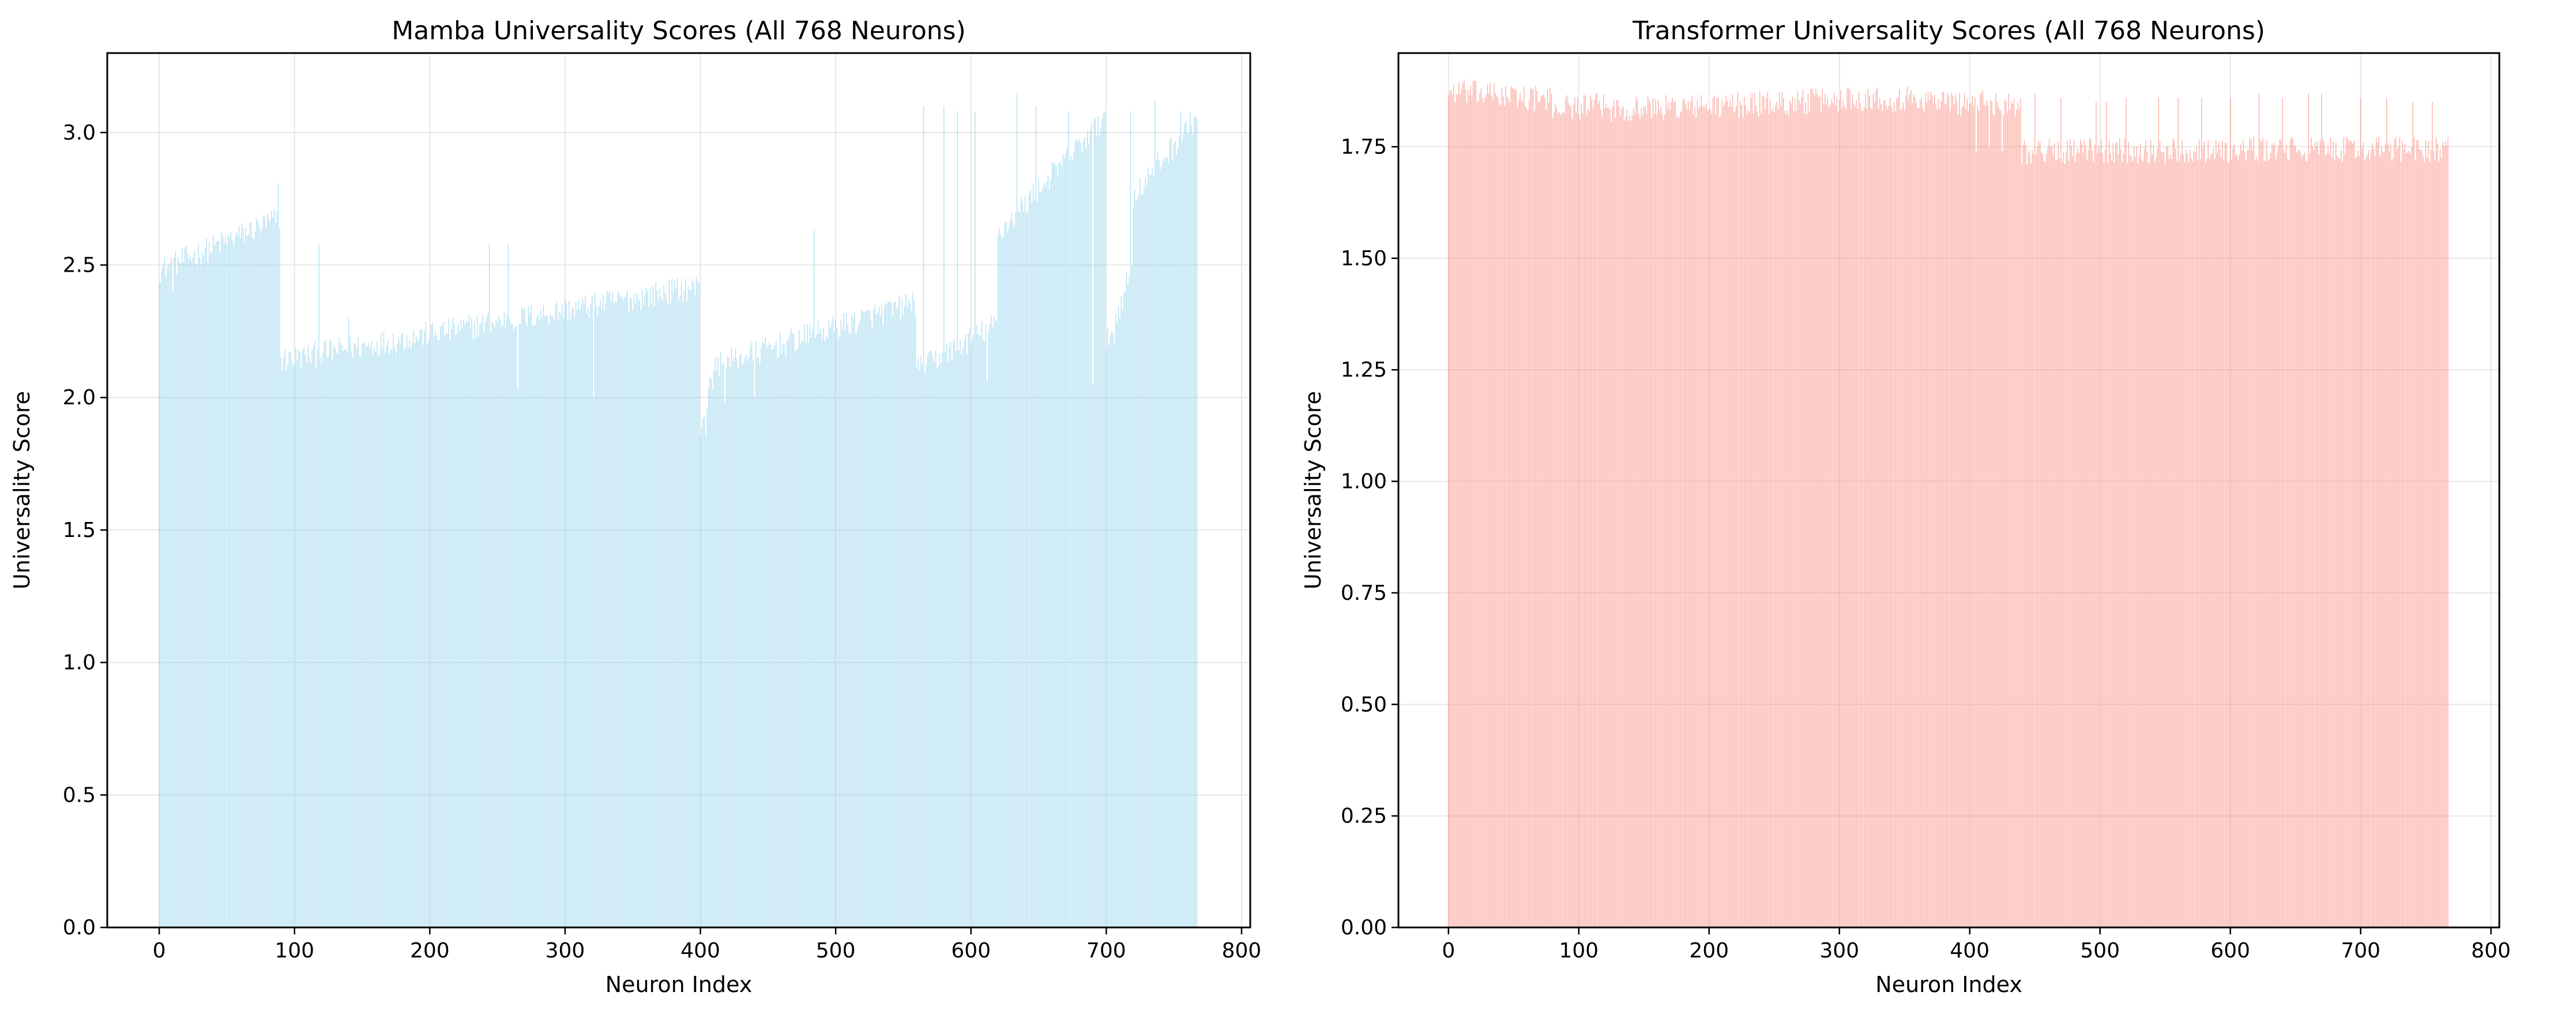 This screenshot has height=1018, width=2576. I want to click on y-tick-label: 2.5, so click(79, 265).